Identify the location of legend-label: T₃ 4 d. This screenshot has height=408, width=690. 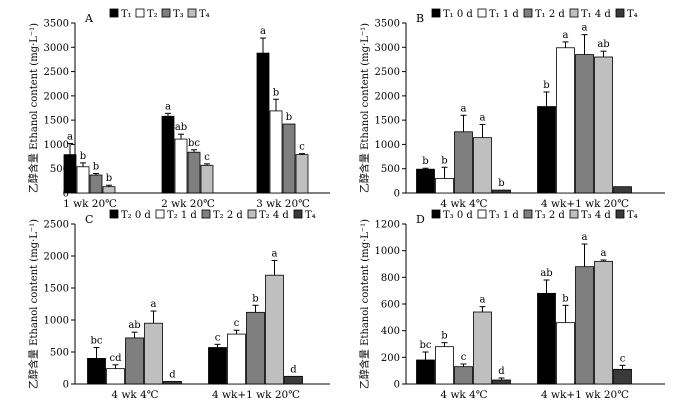
(596, 215).